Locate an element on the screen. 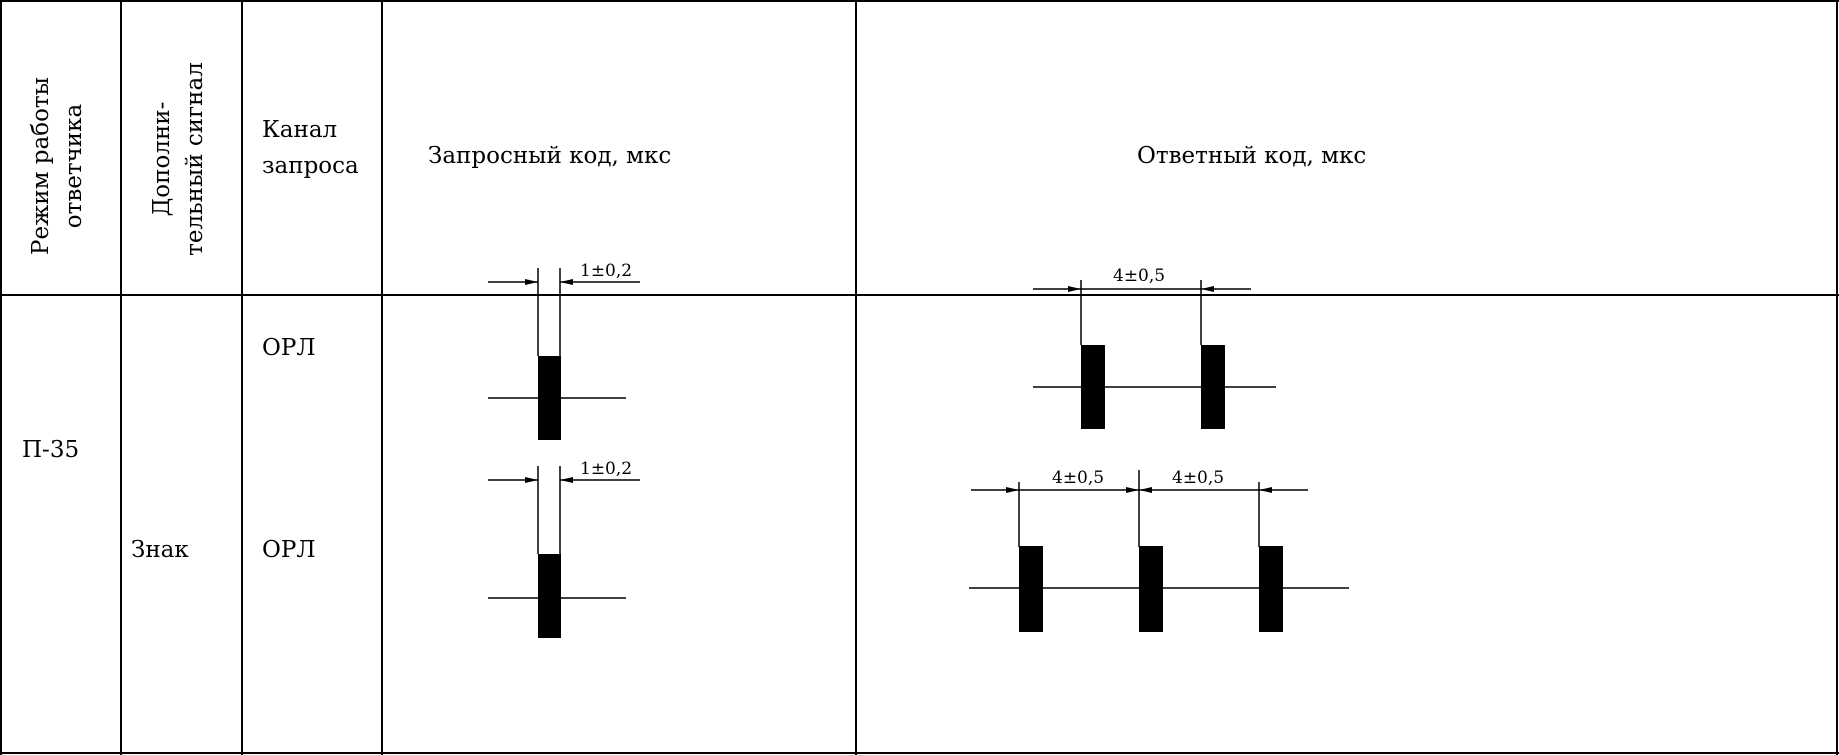 Image resolution: width=1839 pixels, height=755 pixels. header-response-code: Ответный код, мкс is located at coordinates (1252, 156).